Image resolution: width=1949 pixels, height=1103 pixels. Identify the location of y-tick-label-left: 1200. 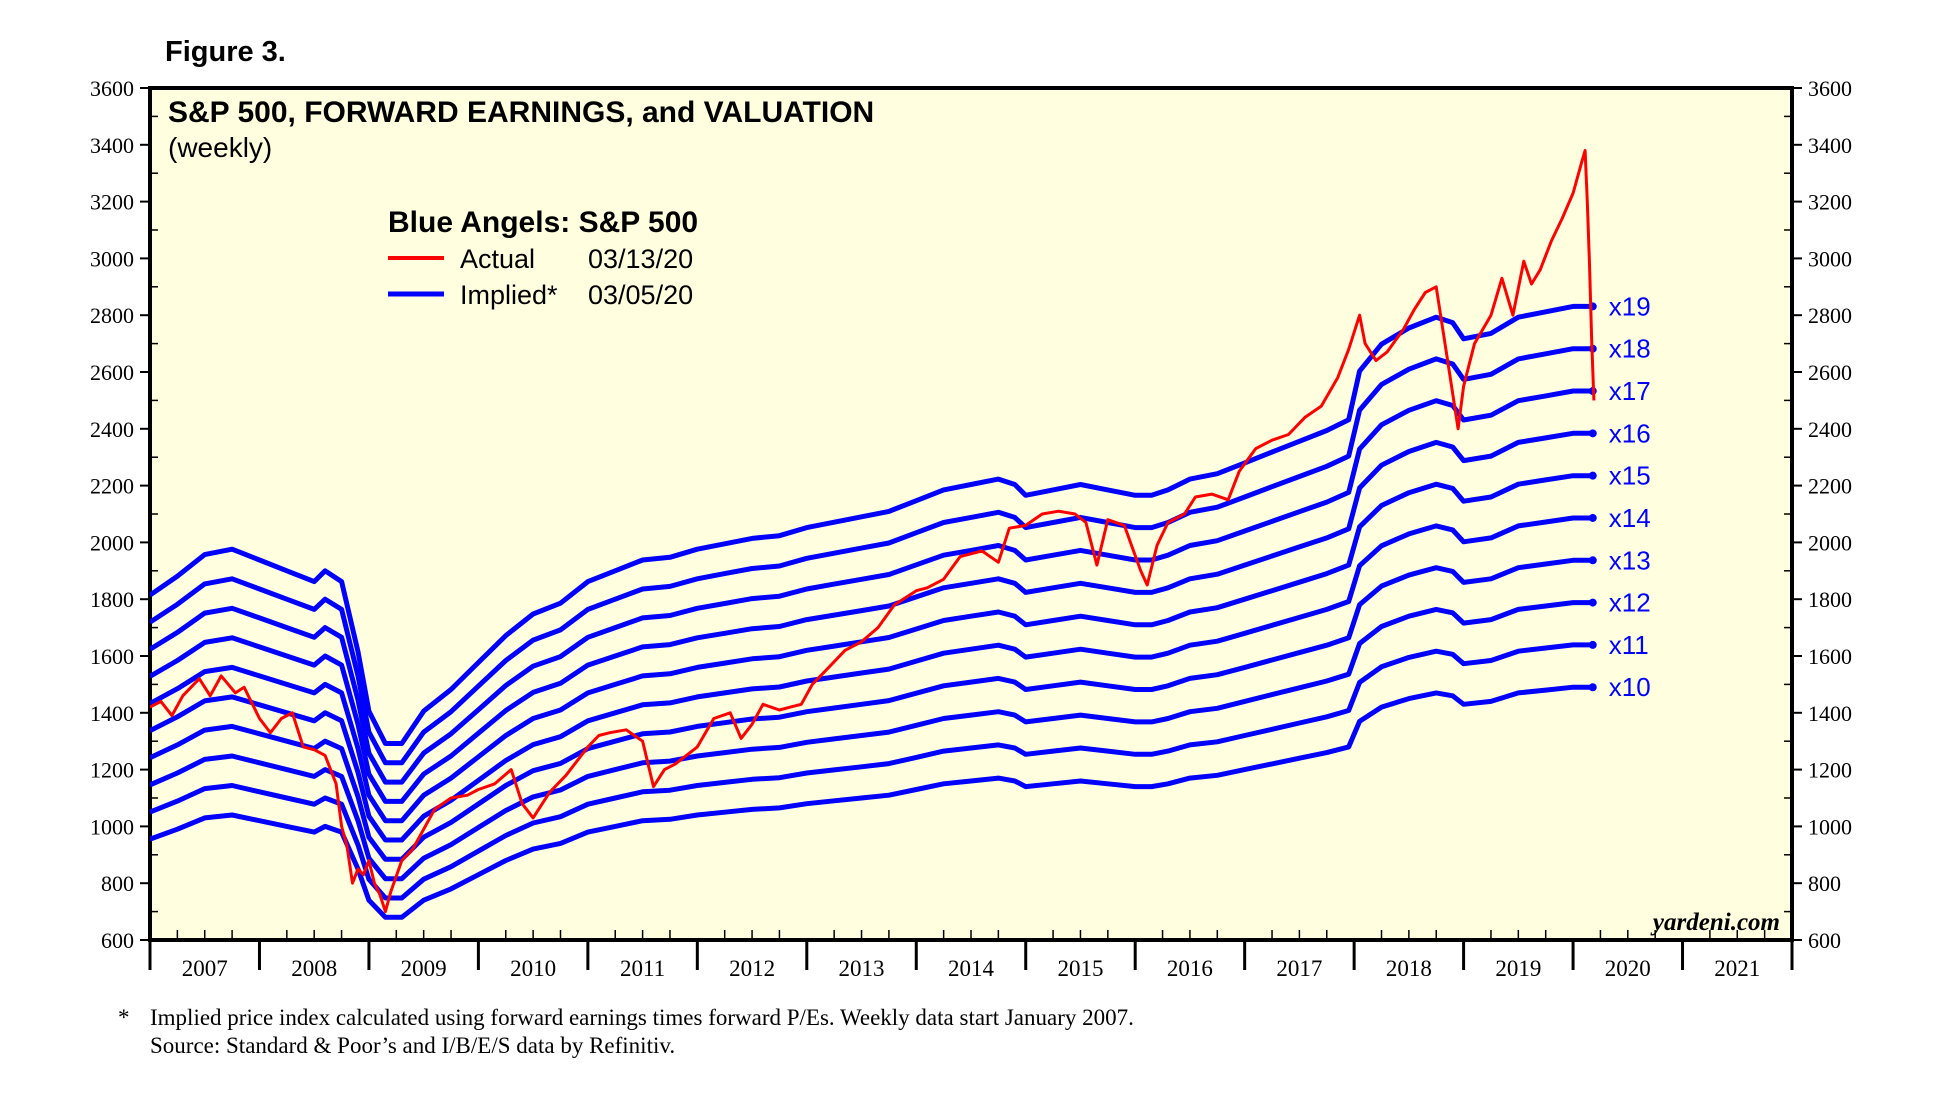
(112, 770).